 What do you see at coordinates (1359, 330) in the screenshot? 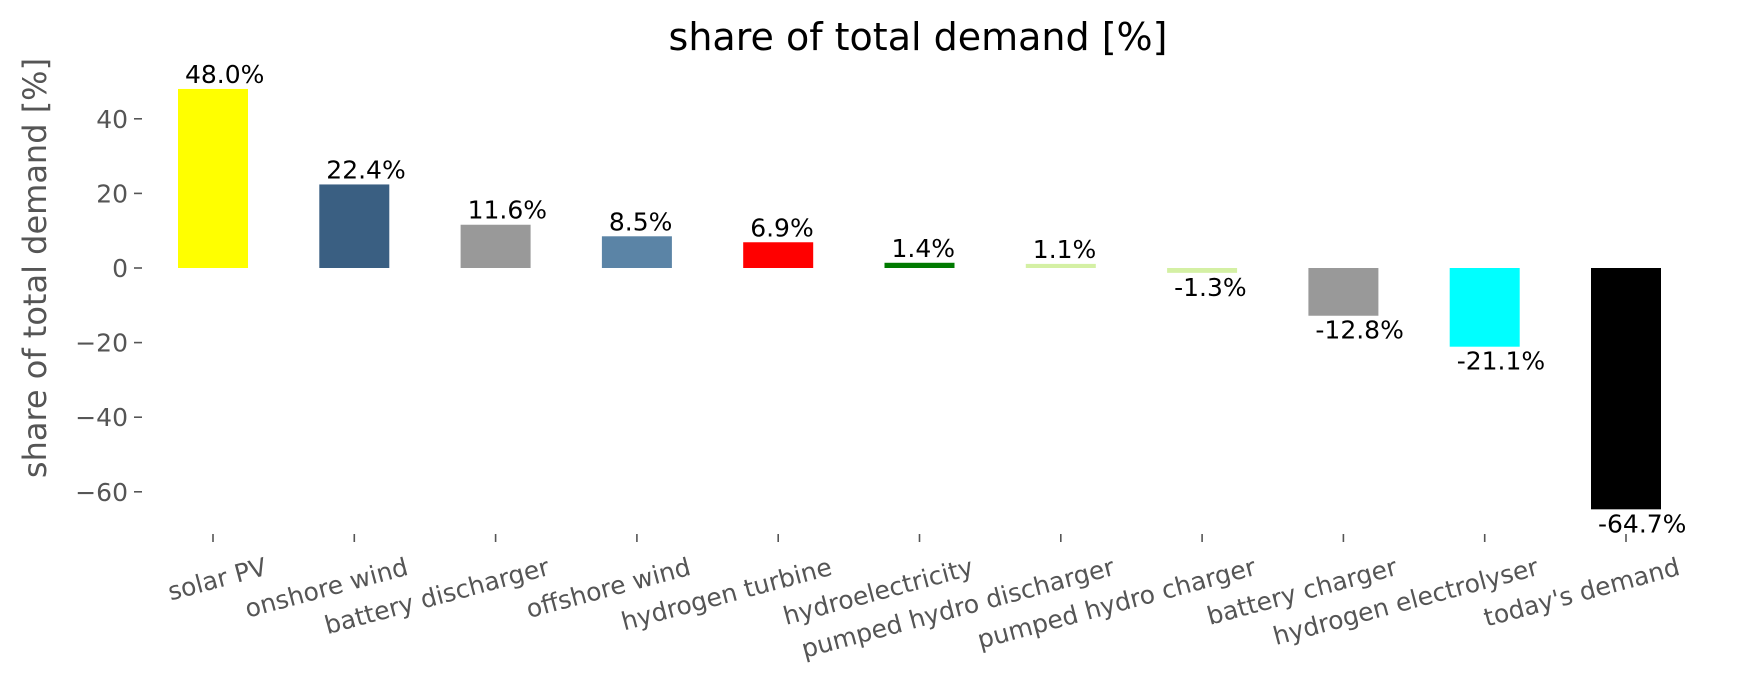
I see `data-label: -12.8%` at bounding box center [1359, 330].